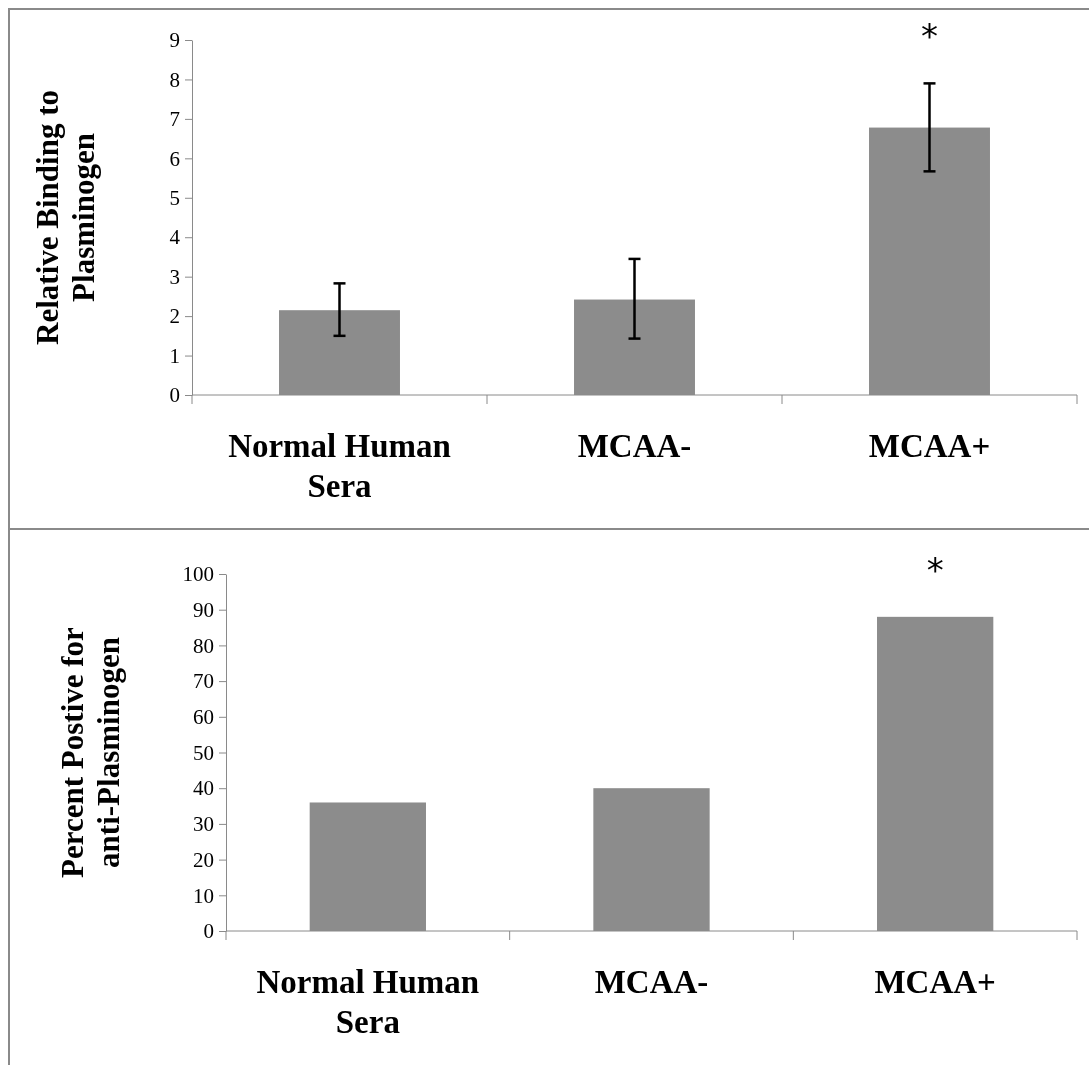  I want to click on y-tick-label: 3, so click(174, 276).